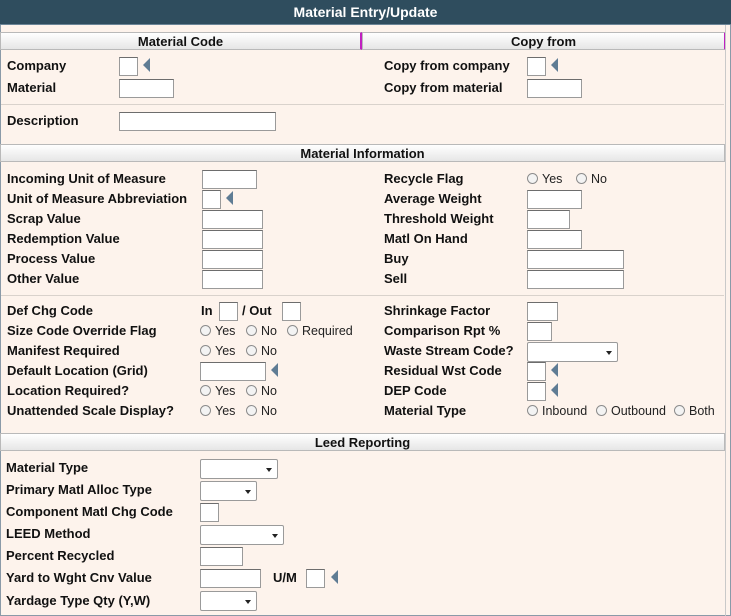 This screenshot has height=616, width=731. Describe the element at coordinates (554, 65) in the screenshot. I see `copy-company-lookup-icon` at that location.